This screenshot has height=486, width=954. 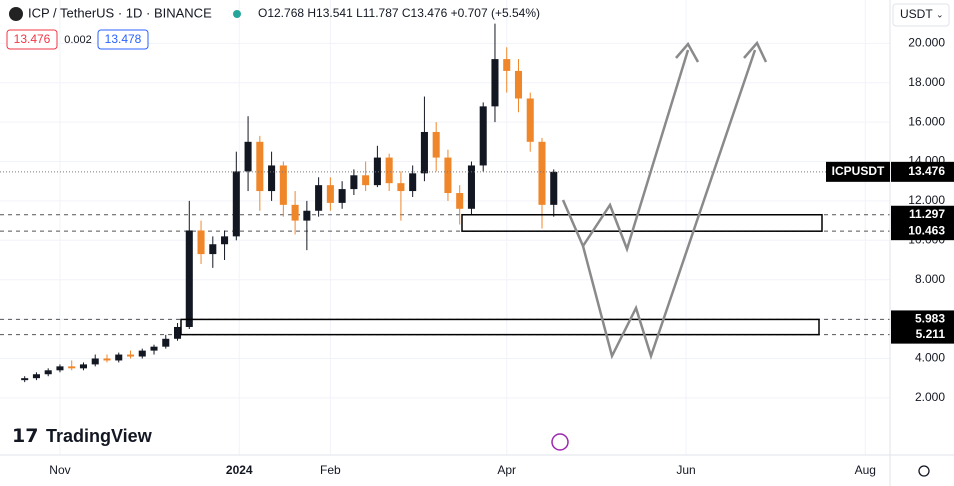 I want to click on currency-caret: ⌄, so click(x=940, y=14).